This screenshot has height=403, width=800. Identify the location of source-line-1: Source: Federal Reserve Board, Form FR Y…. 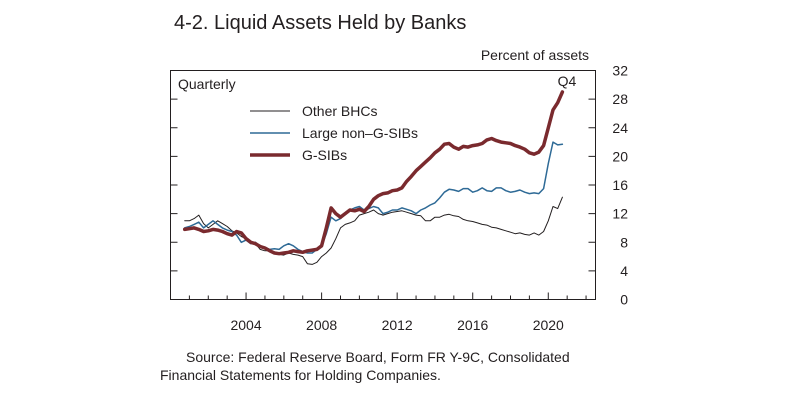
(378, 357).